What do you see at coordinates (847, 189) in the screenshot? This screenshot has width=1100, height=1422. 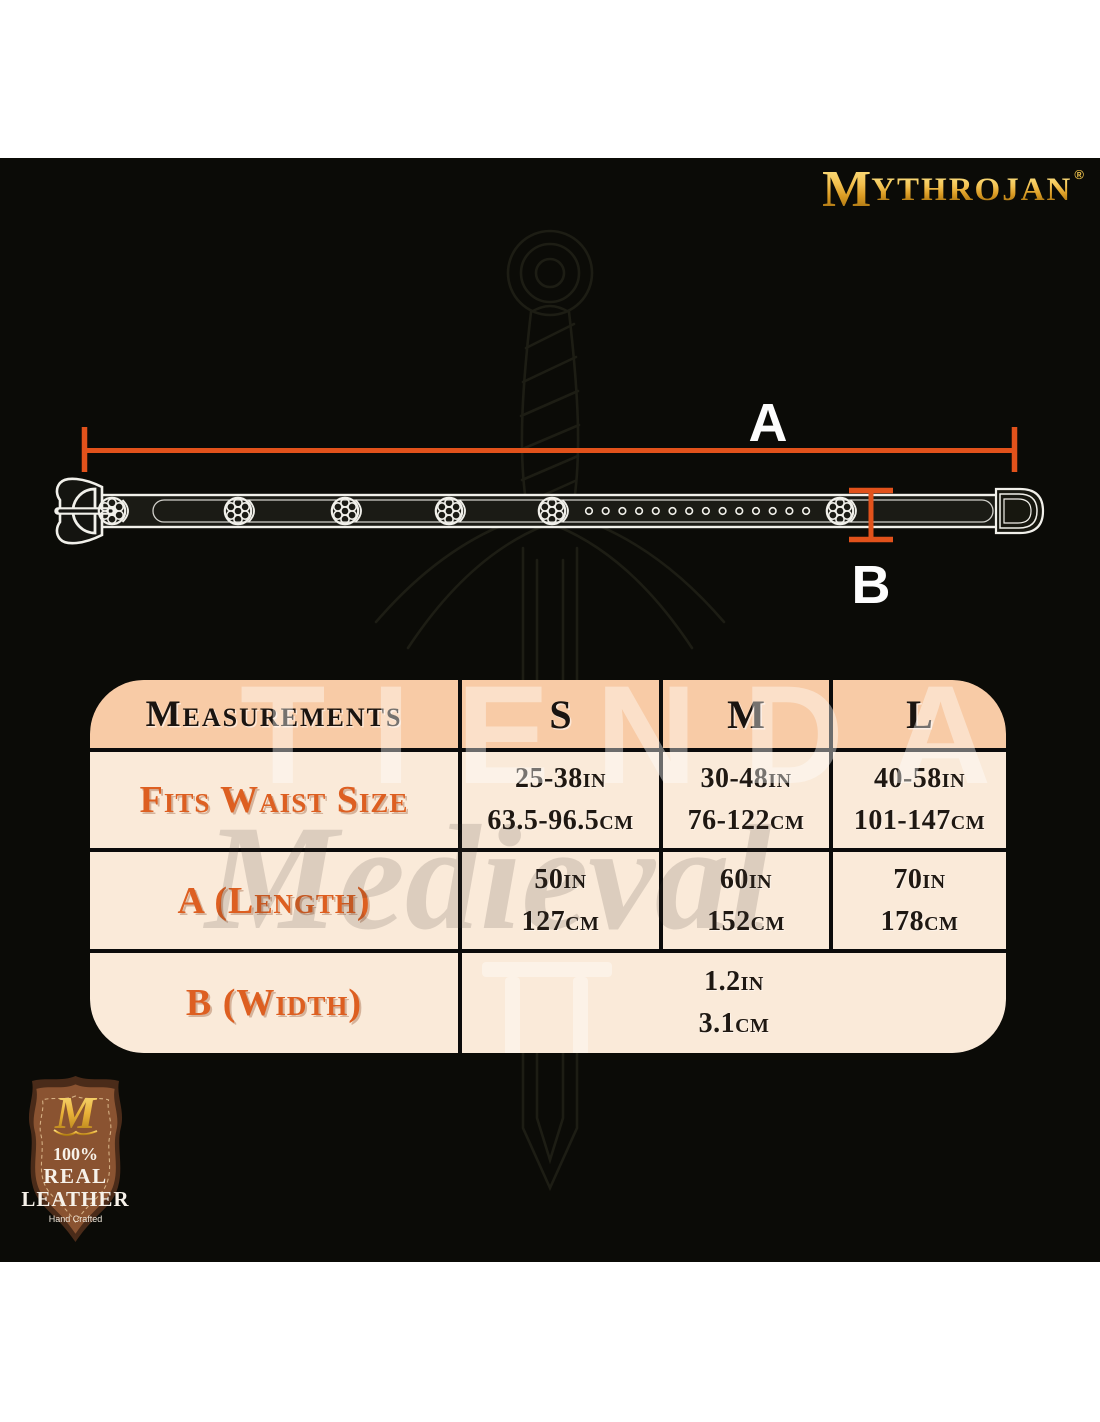 I see `brand-logo-initial: M` at bounding box center [847, 189].